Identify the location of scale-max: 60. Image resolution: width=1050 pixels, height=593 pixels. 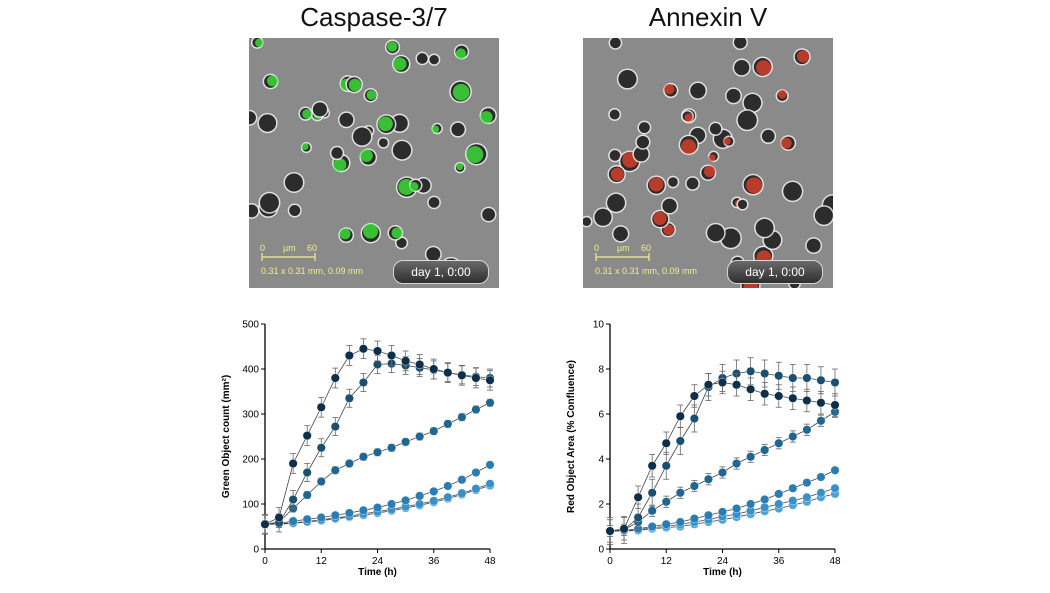
(312, 248).